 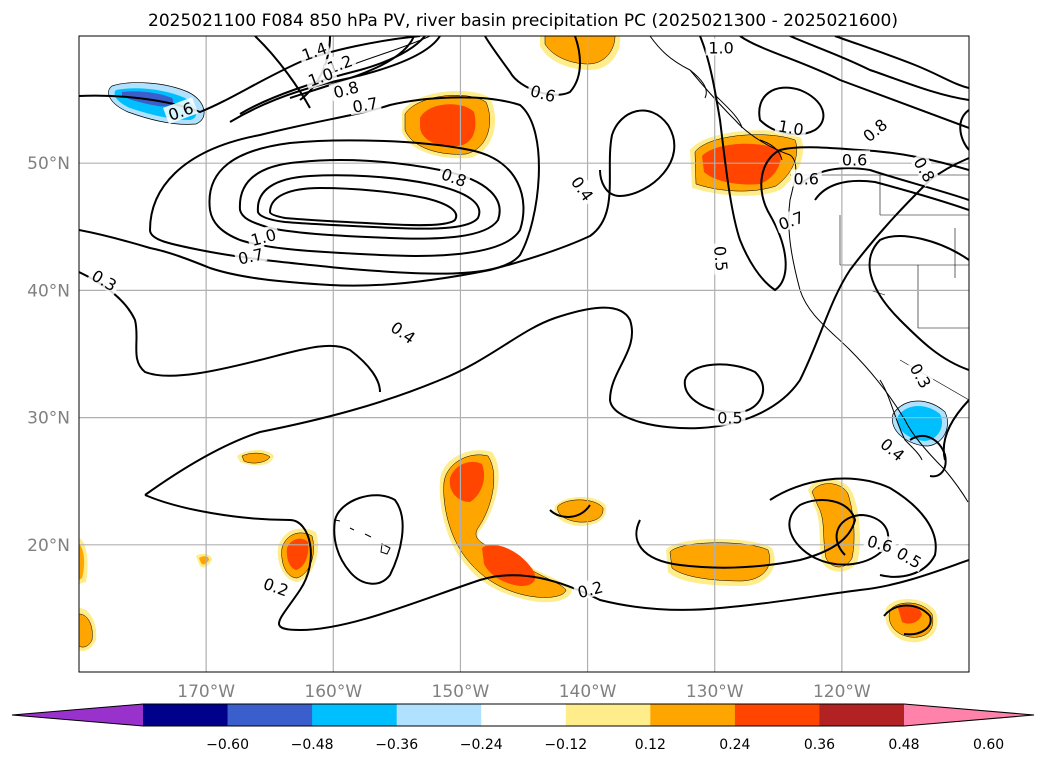 I want to click on colorbar-tick-label: −0.48, so click(x=312, y=745).